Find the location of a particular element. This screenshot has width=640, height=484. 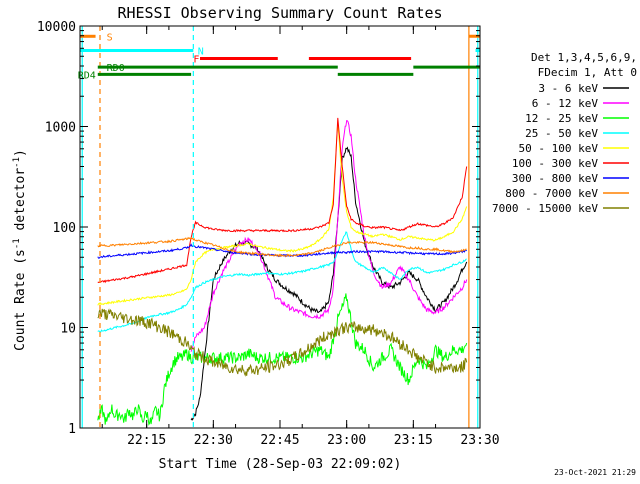

legend-label-4: 25 - 50 keV is located at coordinates (561, 133).